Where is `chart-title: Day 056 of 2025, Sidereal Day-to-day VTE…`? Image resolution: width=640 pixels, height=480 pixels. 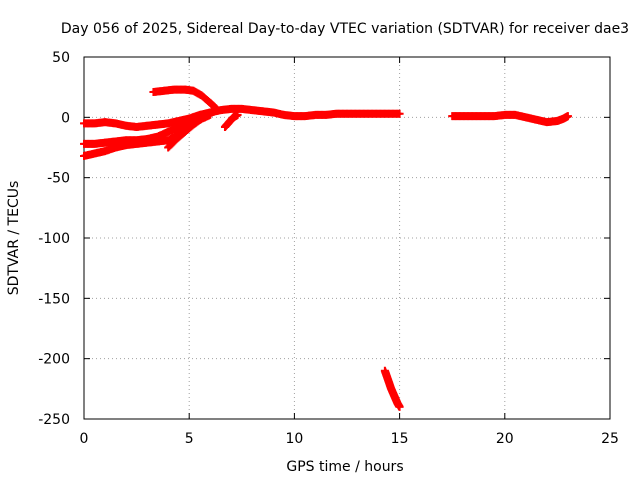
chart-title: Day 056 of 2025, Sidereal Day-to-day VTE… is located at coordinates (345, 29).